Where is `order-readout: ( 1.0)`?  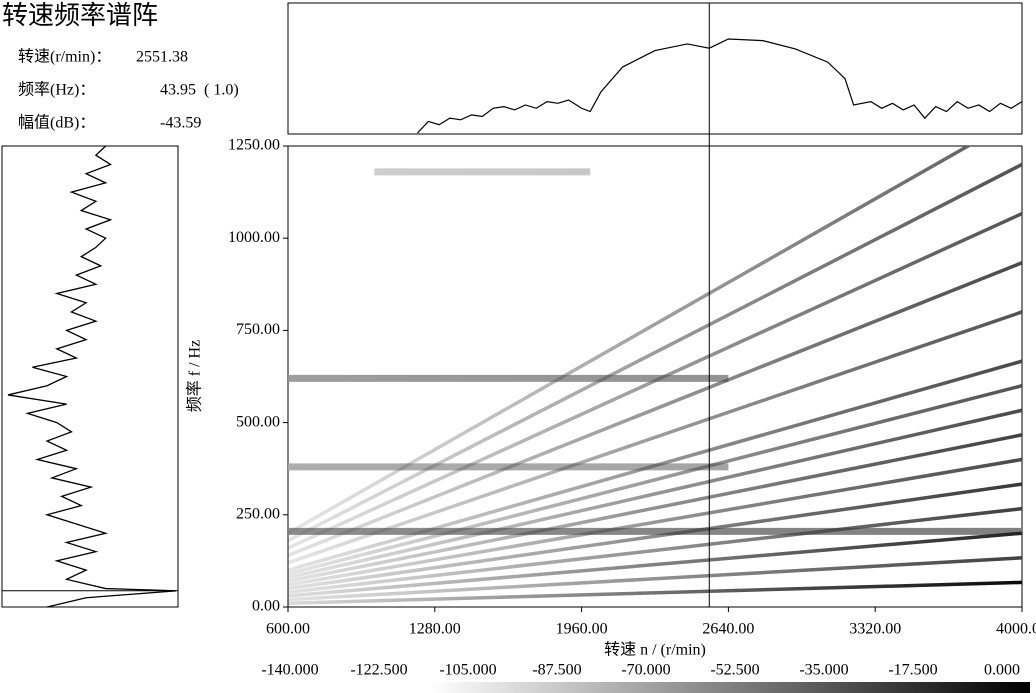
order-readout: ( 1.0) is located at coordinates (221, 90).